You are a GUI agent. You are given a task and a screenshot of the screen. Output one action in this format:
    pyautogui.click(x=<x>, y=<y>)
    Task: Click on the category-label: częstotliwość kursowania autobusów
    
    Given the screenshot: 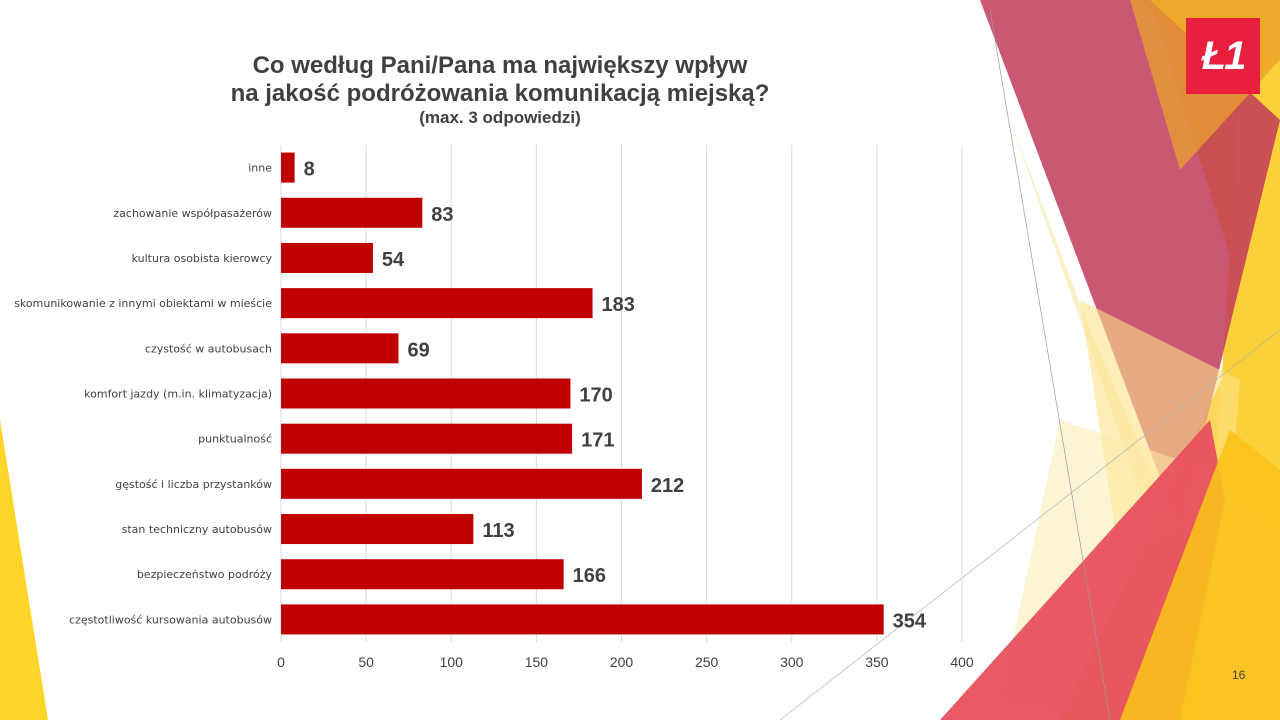 What is the action you would take?
    pyautogui.click(x=170, y=619)
    